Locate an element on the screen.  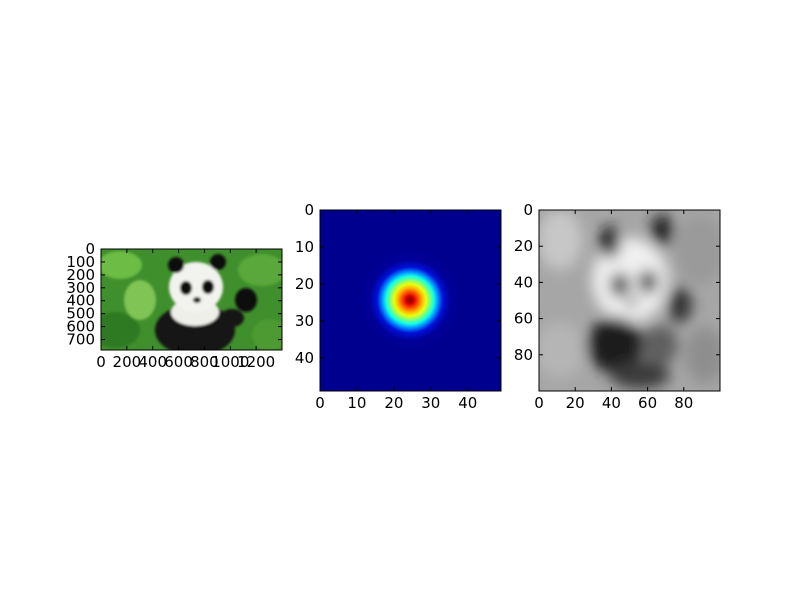
blurred-panda-x-tick-label: 0 is located at coordinates (539, 403).